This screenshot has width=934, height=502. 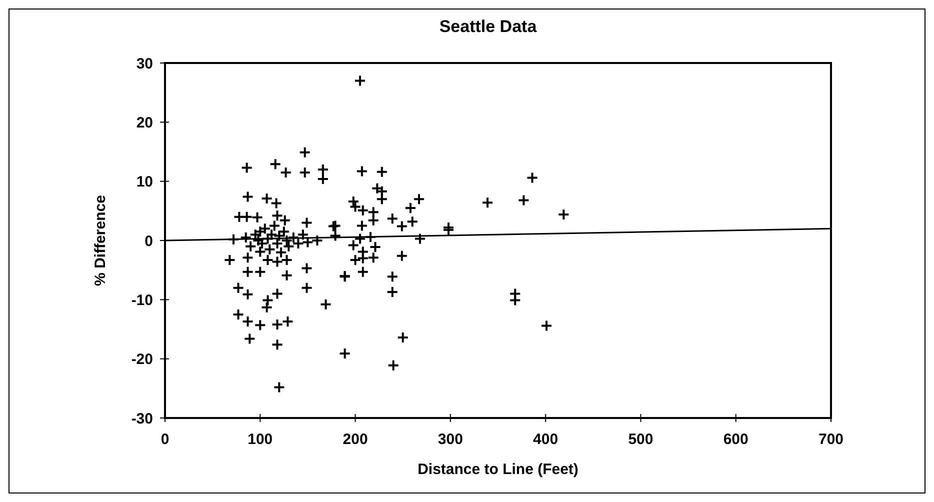 I want to click on x-tick-label: 700, so click(x=831, y=439).